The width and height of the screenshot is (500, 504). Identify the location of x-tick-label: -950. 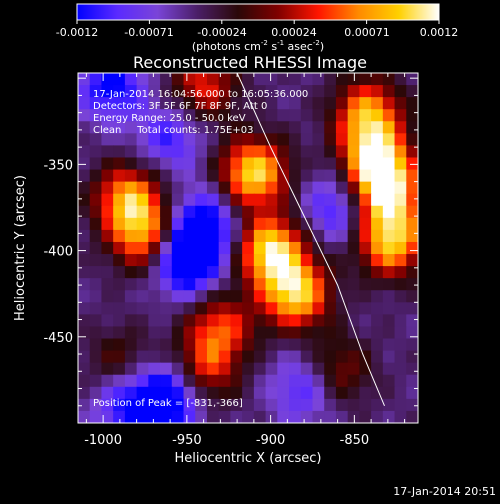
(187, 440).